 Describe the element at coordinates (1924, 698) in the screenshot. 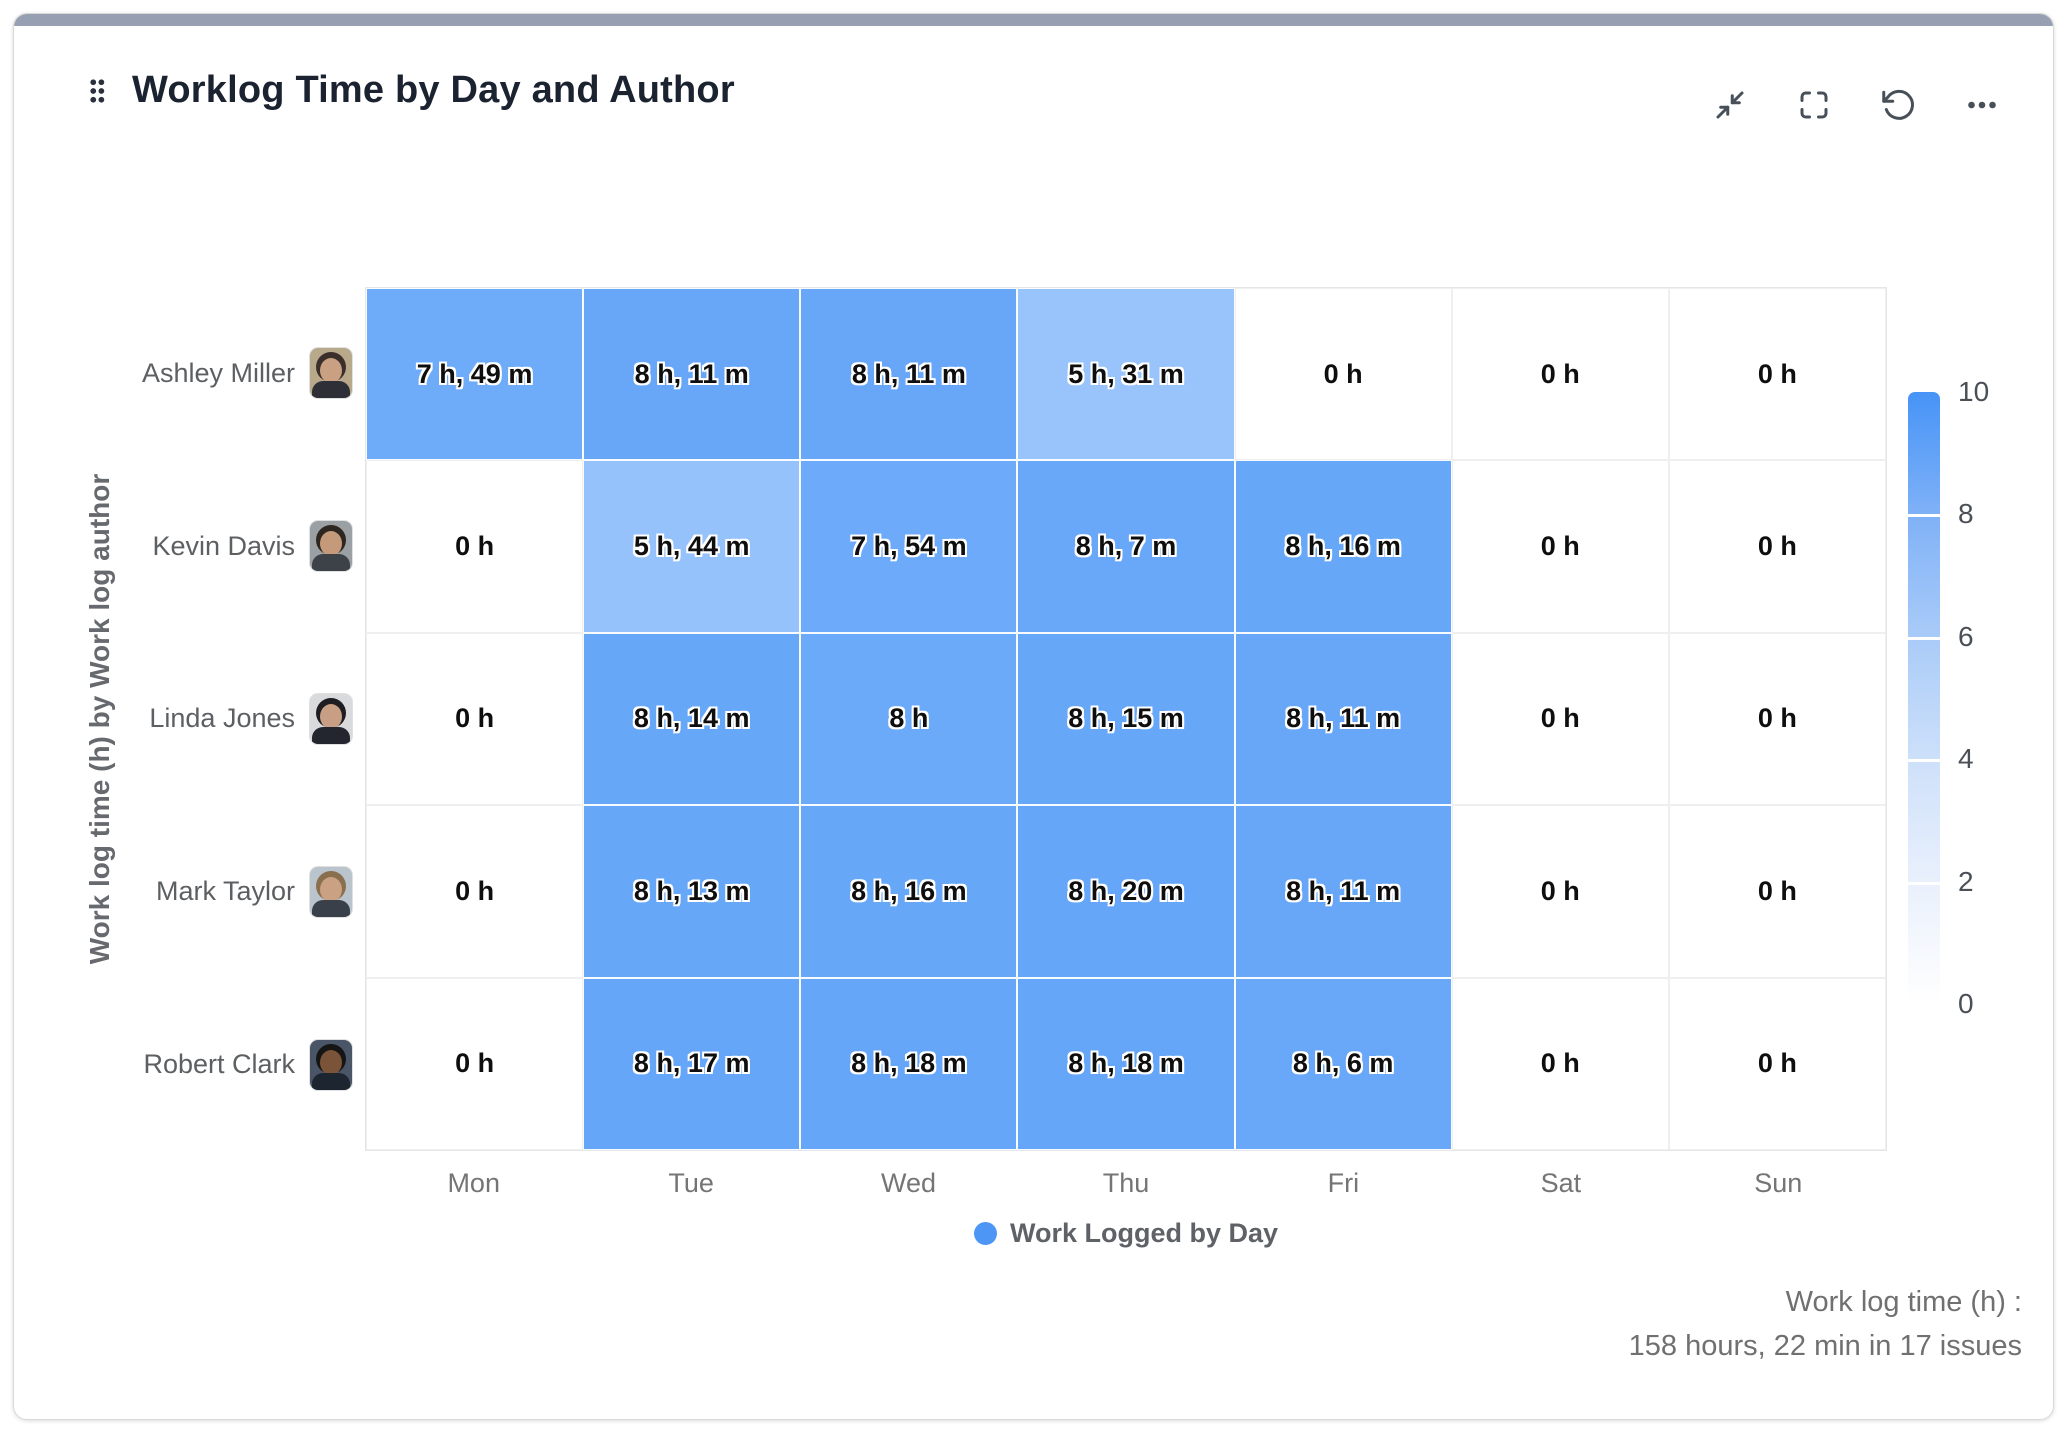

I see `color-scale-bar` at that location.